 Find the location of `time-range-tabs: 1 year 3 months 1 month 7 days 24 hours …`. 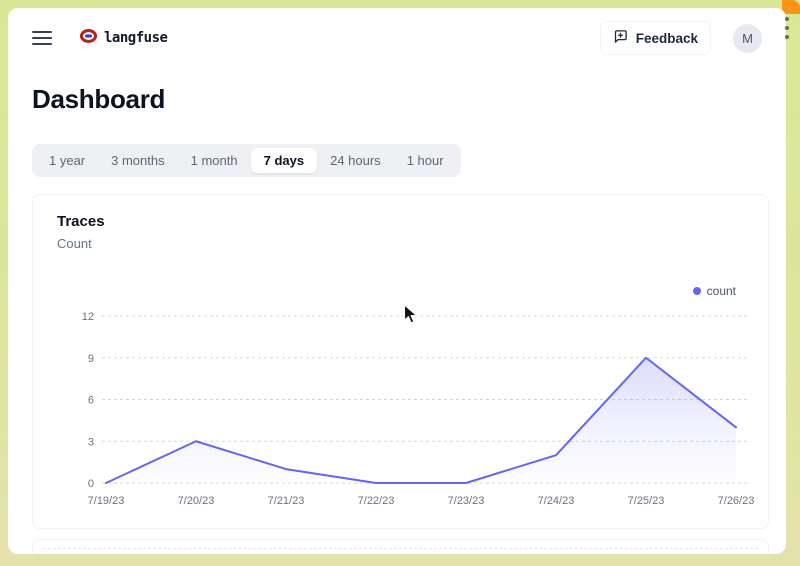

time-range-tabs: 1 year 3 months 1 month 7 days 24 hours … is located at coordinates (246, 160).